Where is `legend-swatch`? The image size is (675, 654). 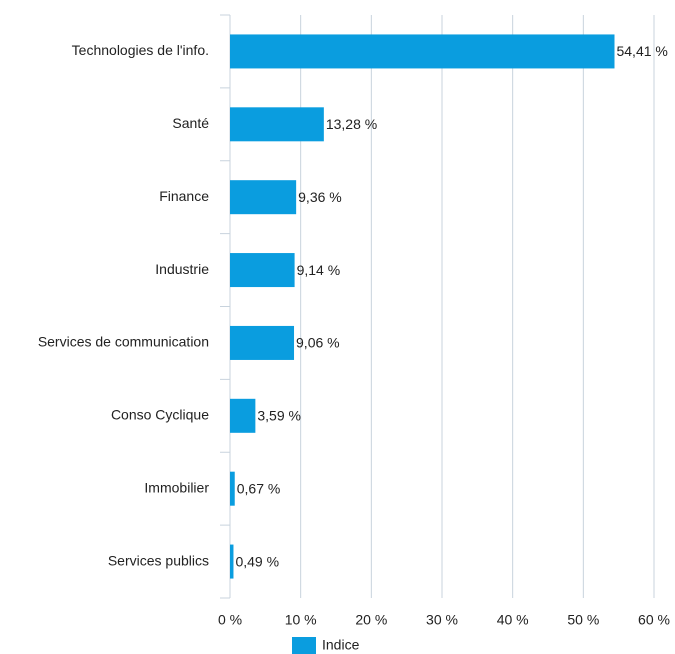 legend-swatch is located at coordinates (304, 645).